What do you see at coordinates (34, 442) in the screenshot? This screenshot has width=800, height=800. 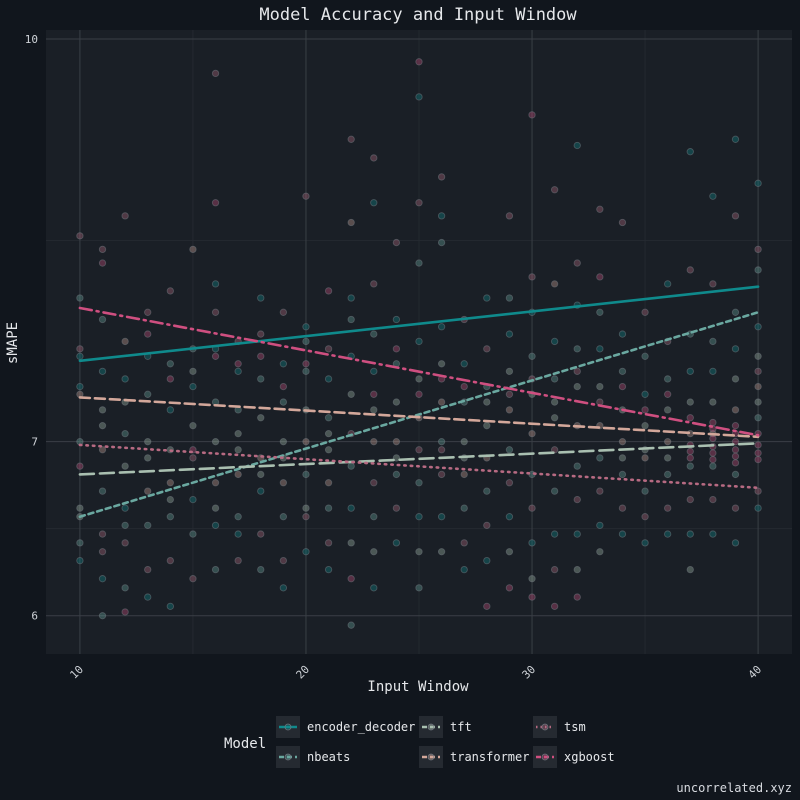 I see `y-tick-label: 7` at bounding box center [34, 442].